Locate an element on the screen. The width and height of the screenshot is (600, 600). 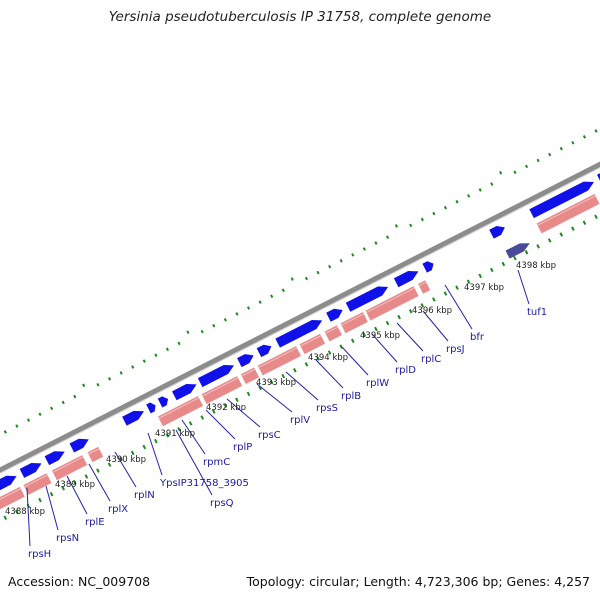
gene-label-rplD: rplD is located at coordinates (405, 370).